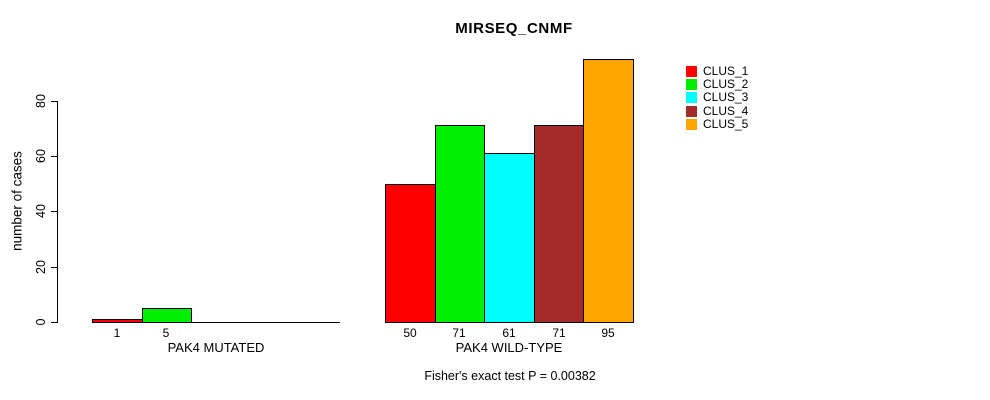 The image size is (990, 400). What do you see at coordinates (510, 376) in the screenshot?
I see `fisher-test-annotation: Fisher's exact test P = 0.00382` at bounding box center [510, 376].